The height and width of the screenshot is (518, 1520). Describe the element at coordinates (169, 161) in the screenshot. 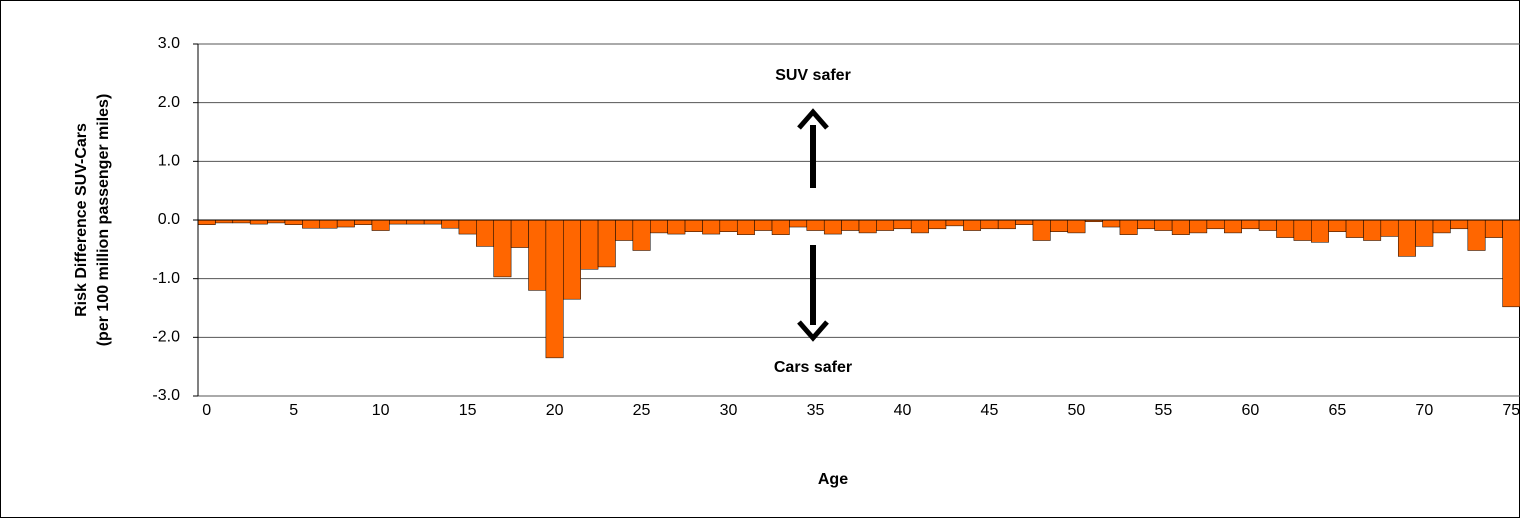

I see `y-tick-label: 1.0` at that location.